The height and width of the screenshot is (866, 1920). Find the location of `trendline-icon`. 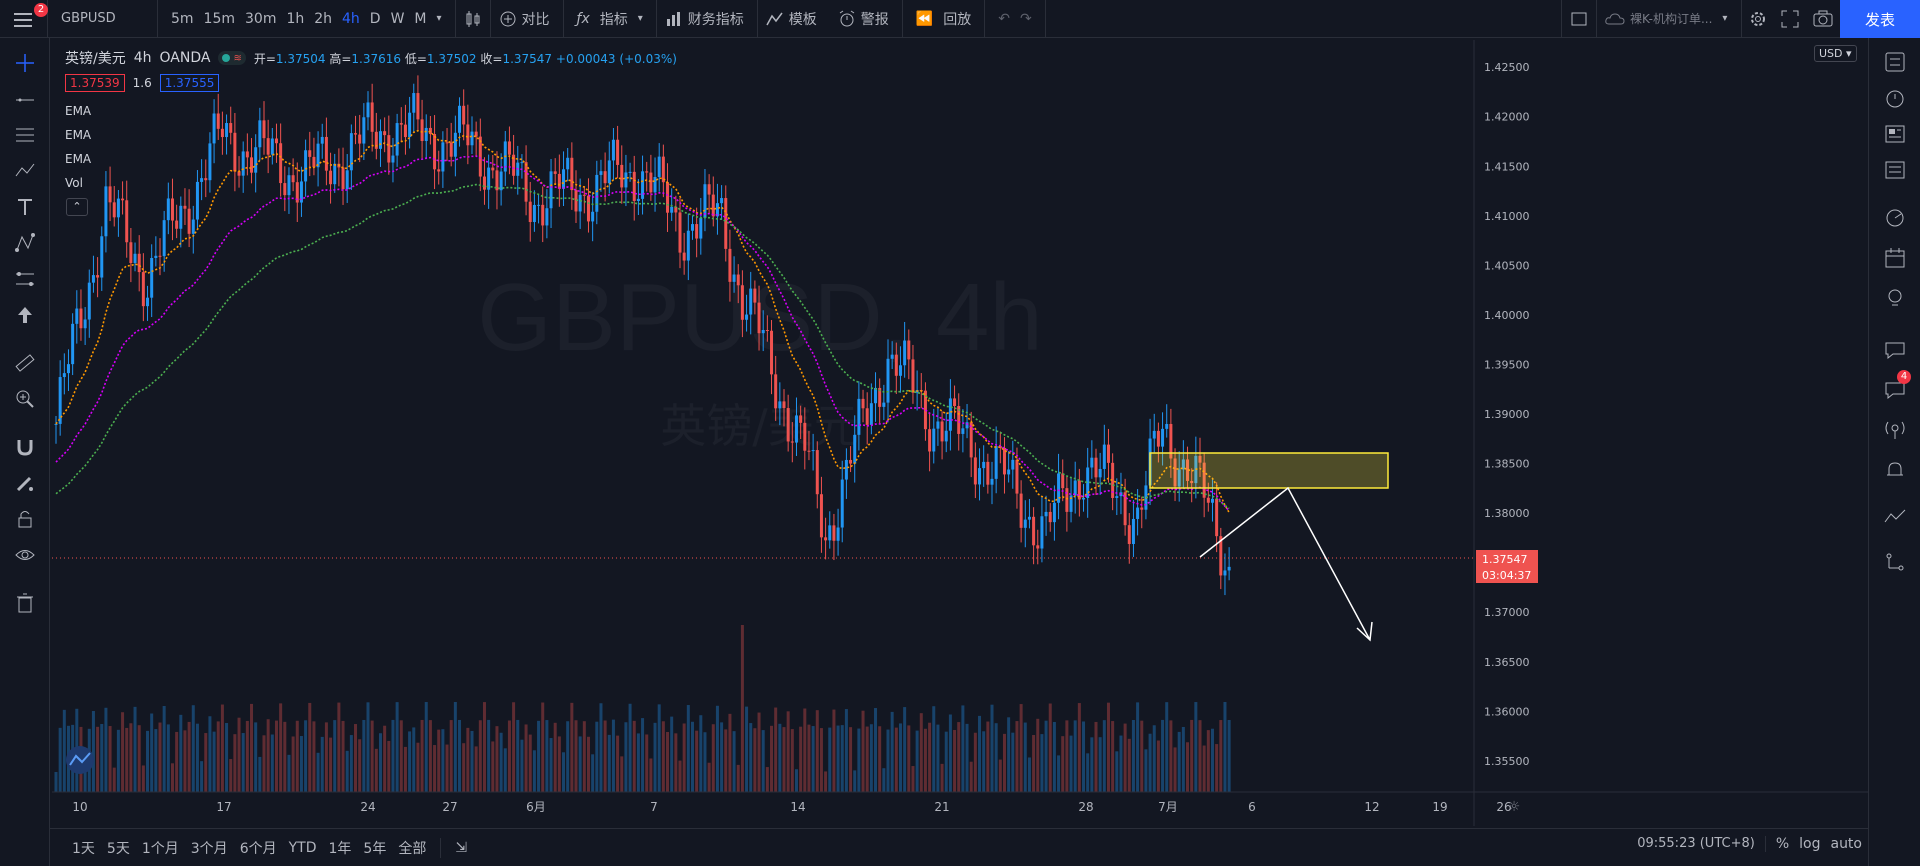

trendline-icon is located at coordinates (25, 99).